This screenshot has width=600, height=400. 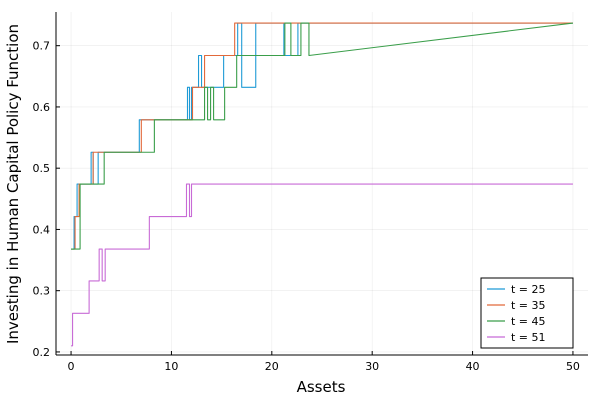 What do you see at coordinates (71, 366) in the screenshot?
I see `x-tick-label: 0` at bounding box center [71, 366].